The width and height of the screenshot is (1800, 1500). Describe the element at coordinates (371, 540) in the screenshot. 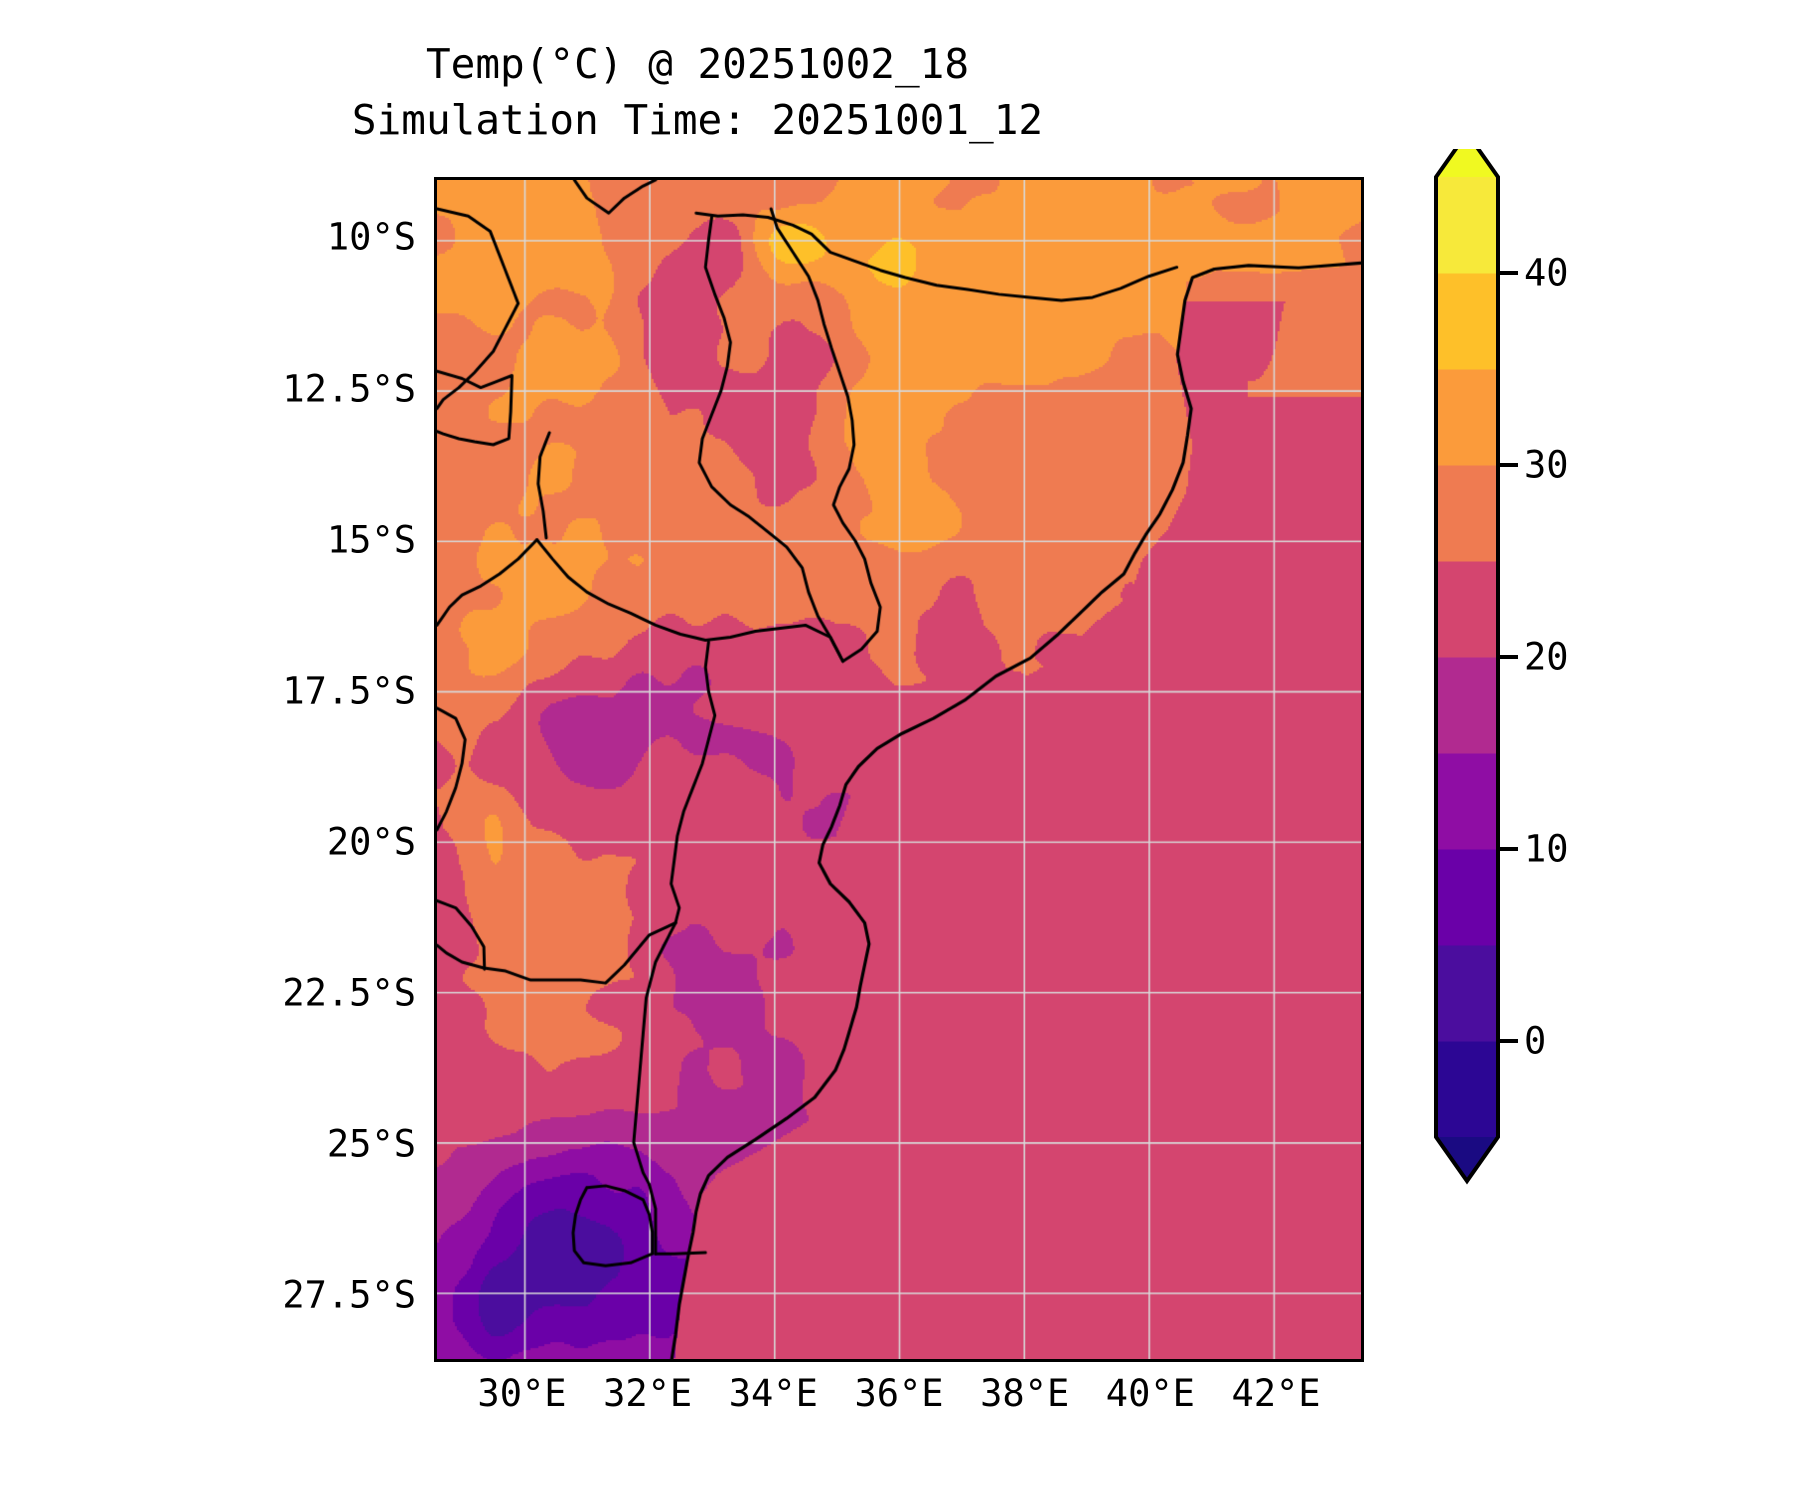

I see `y-ticklabel: 15°S` at that location.